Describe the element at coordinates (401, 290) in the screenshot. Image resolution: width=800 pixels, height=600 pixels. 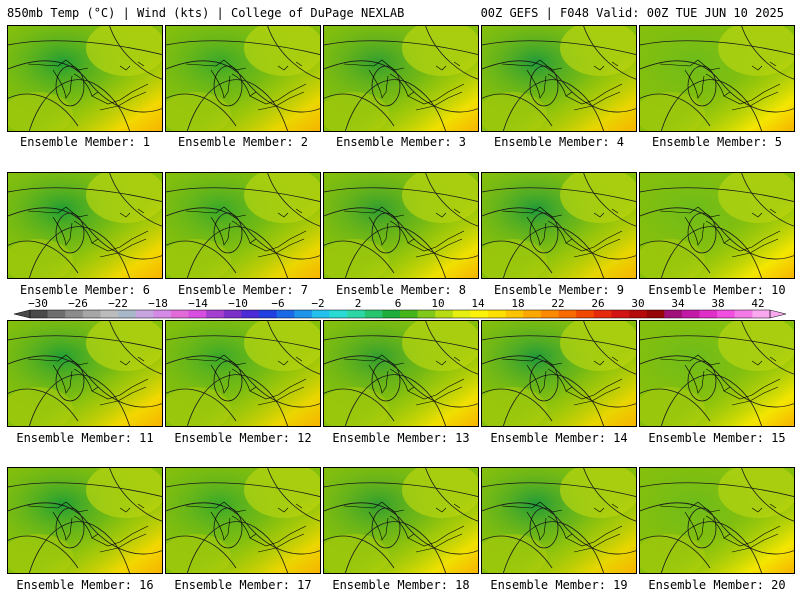
I see `ensemble-member-label: Ensemble Member: 8` at that location.